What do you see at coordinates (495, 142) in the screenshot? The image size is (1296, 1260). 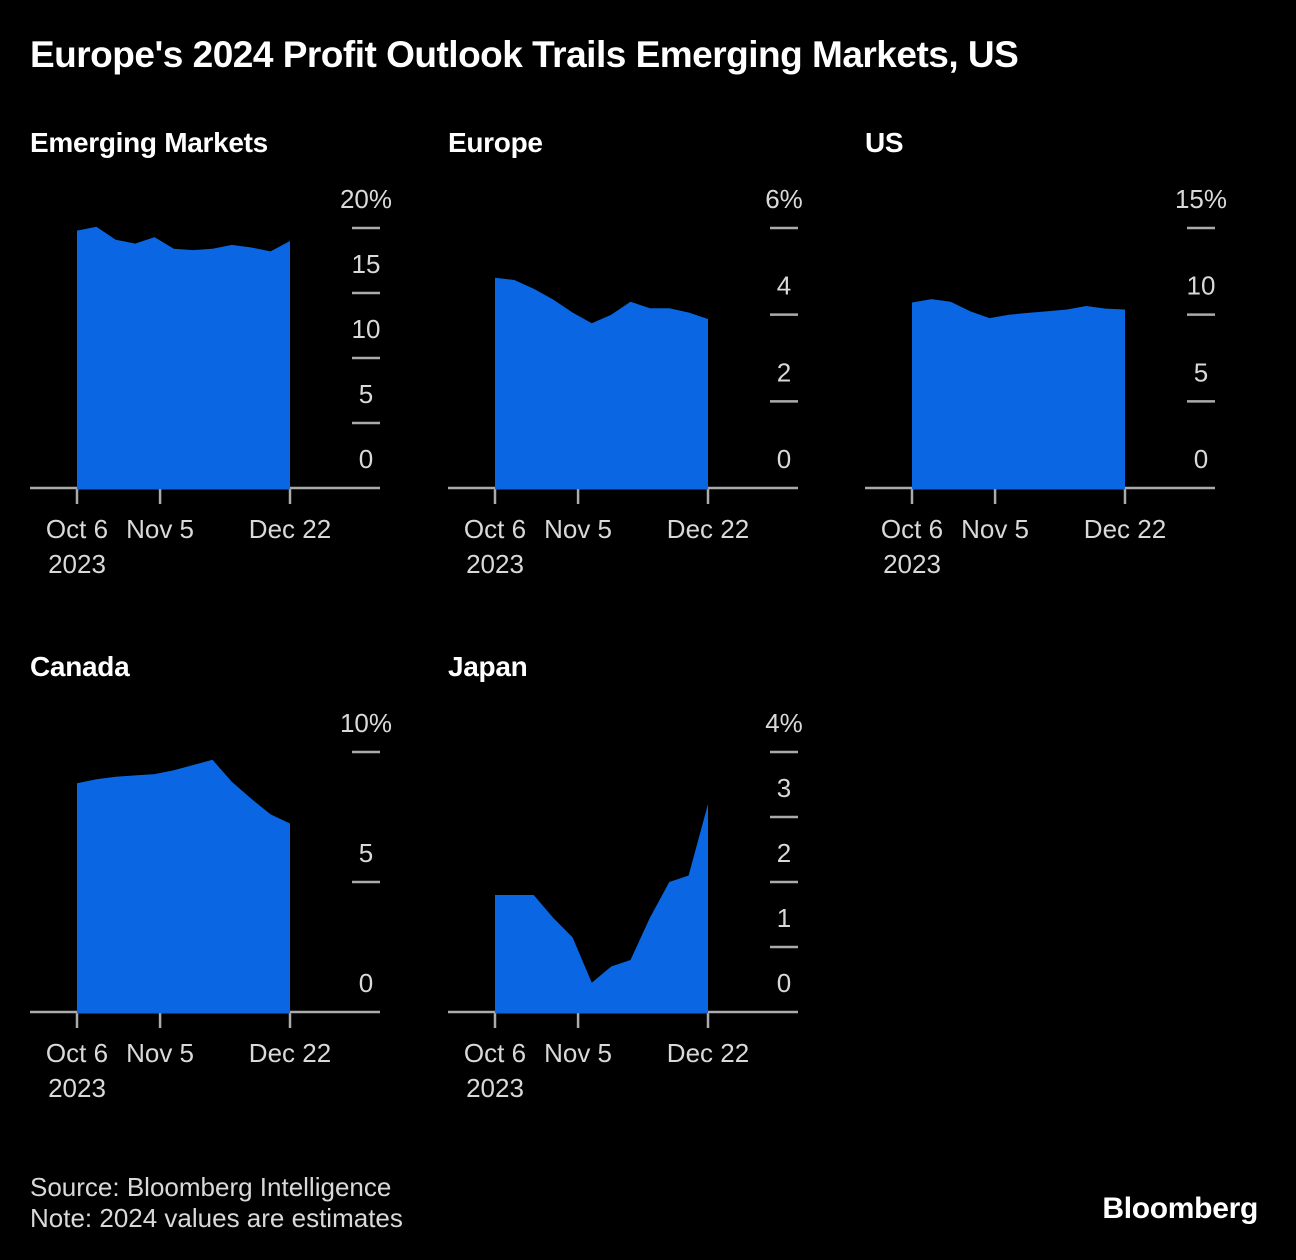 I see `panel-title-europe: Europe` at bounding box center [495, 142].